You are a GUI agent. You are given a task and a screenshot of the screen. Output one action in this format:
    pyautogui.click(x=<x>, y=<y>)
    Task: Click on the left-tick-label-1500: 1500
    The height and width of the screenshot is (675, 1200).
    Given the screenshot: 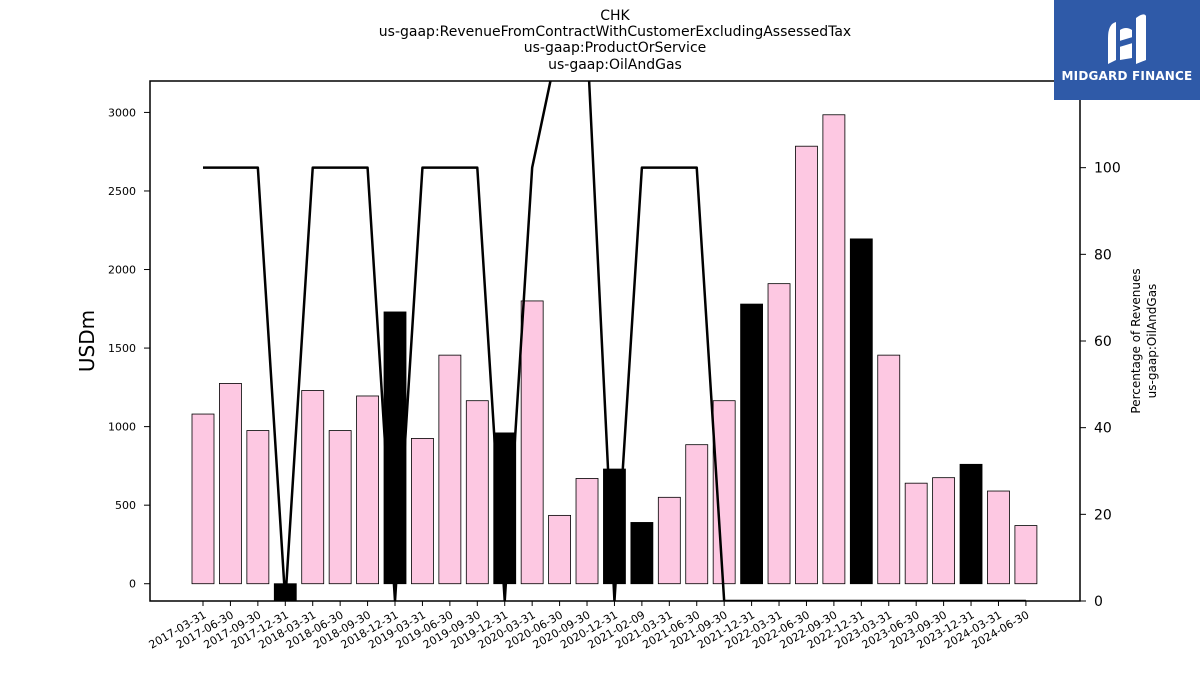 What is the action you would take?
    pyautogui.click(x=122, y=348)
    